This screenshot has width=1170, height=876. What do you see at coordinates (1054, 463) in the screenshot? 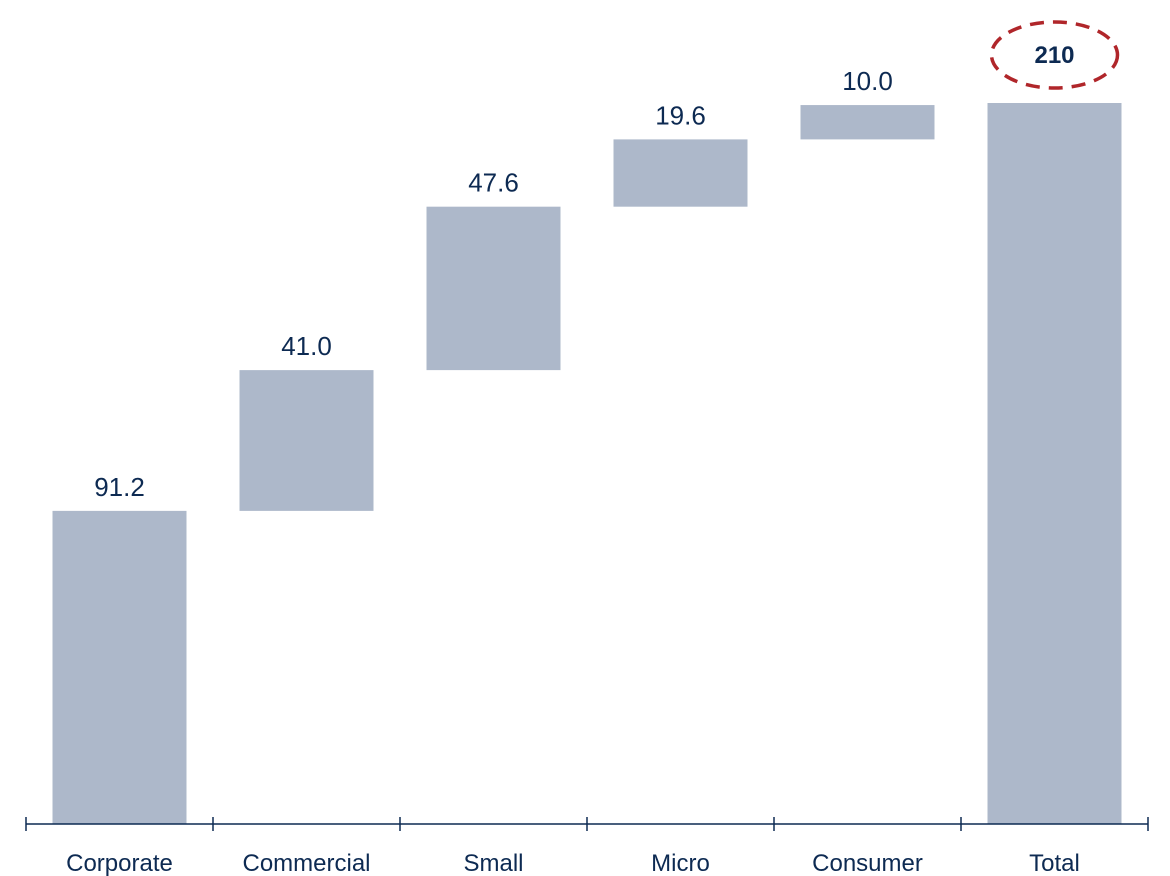
I see `bar-total` at bounding box center [1054, 463].